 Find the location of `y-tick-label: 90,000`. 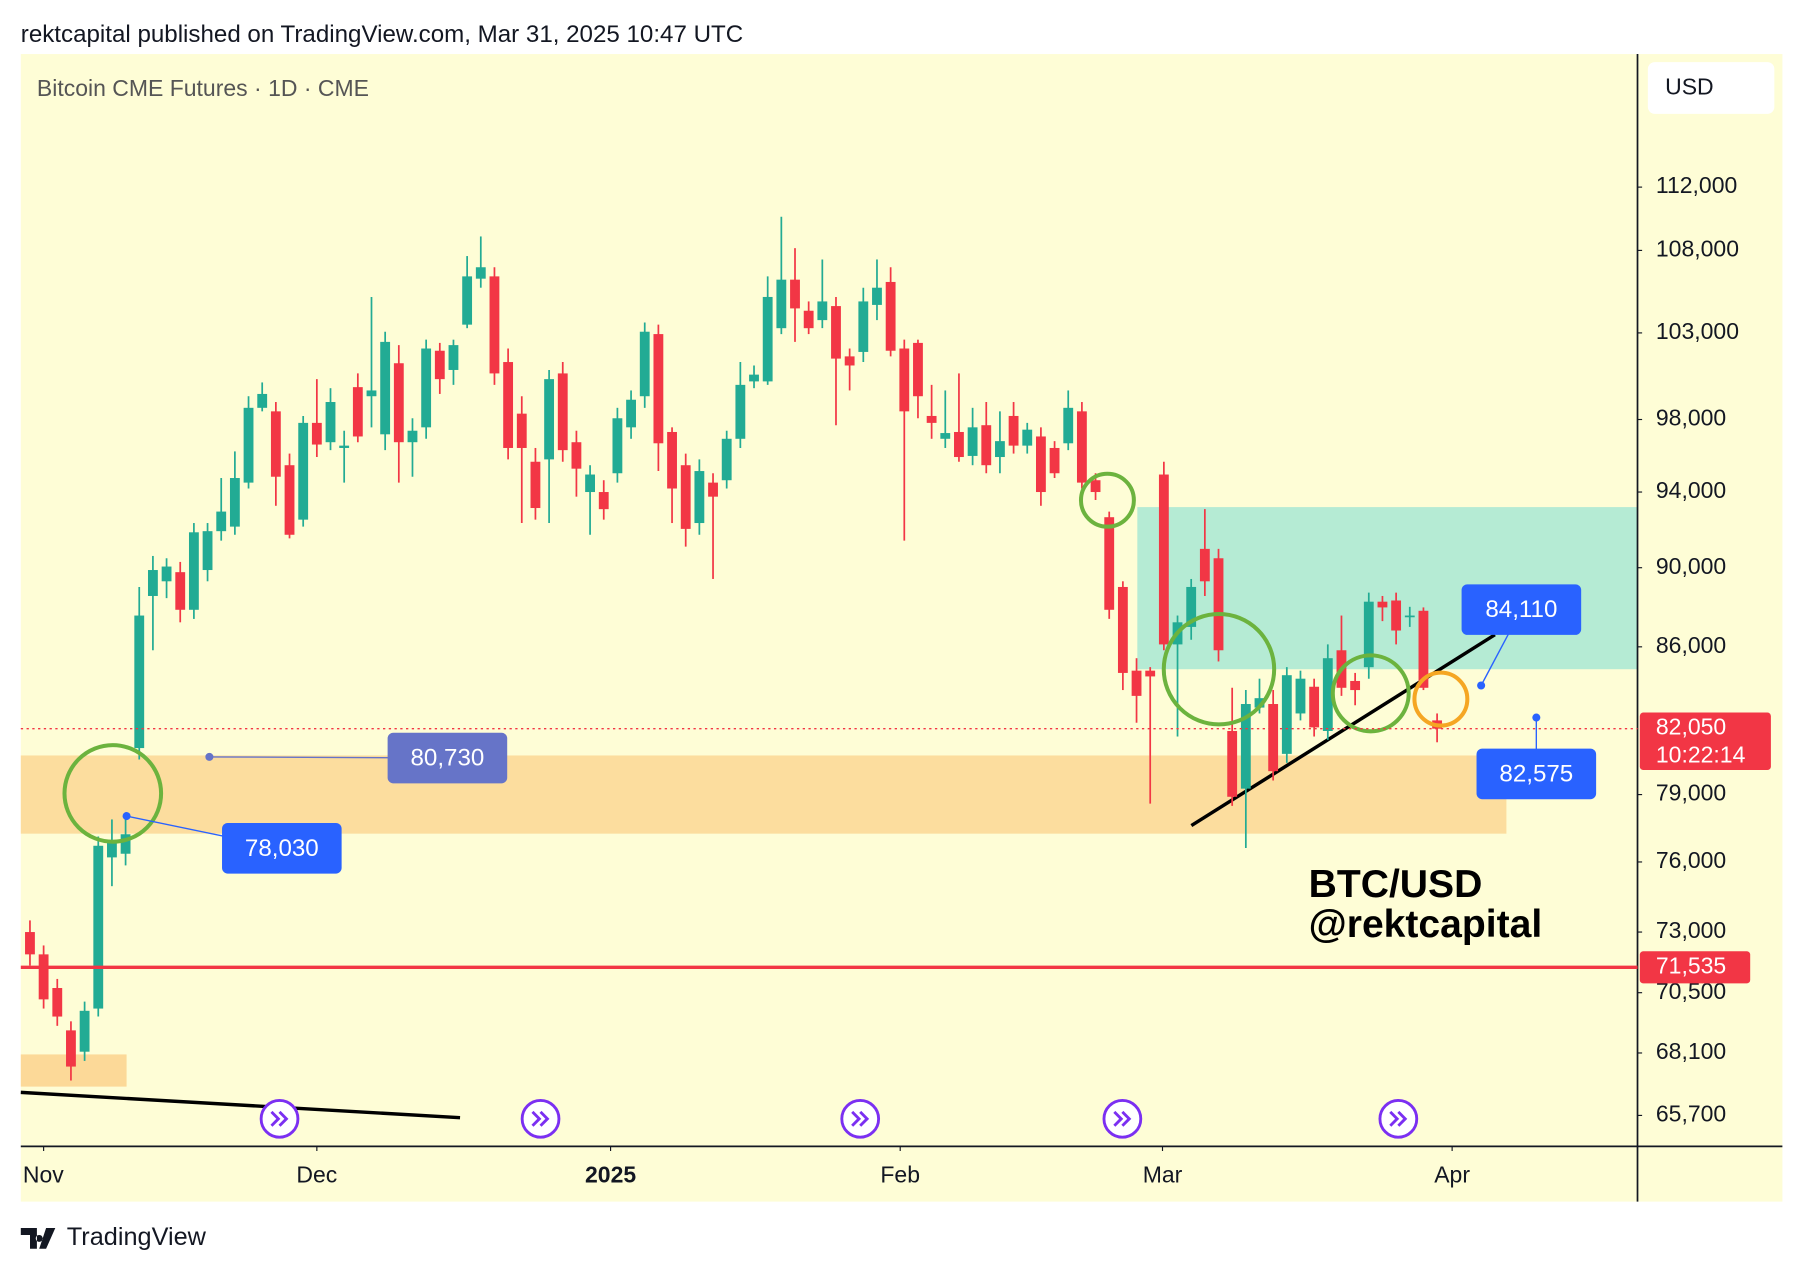

y-tick-label: 90,000 is located at coordinates (1691, 566).